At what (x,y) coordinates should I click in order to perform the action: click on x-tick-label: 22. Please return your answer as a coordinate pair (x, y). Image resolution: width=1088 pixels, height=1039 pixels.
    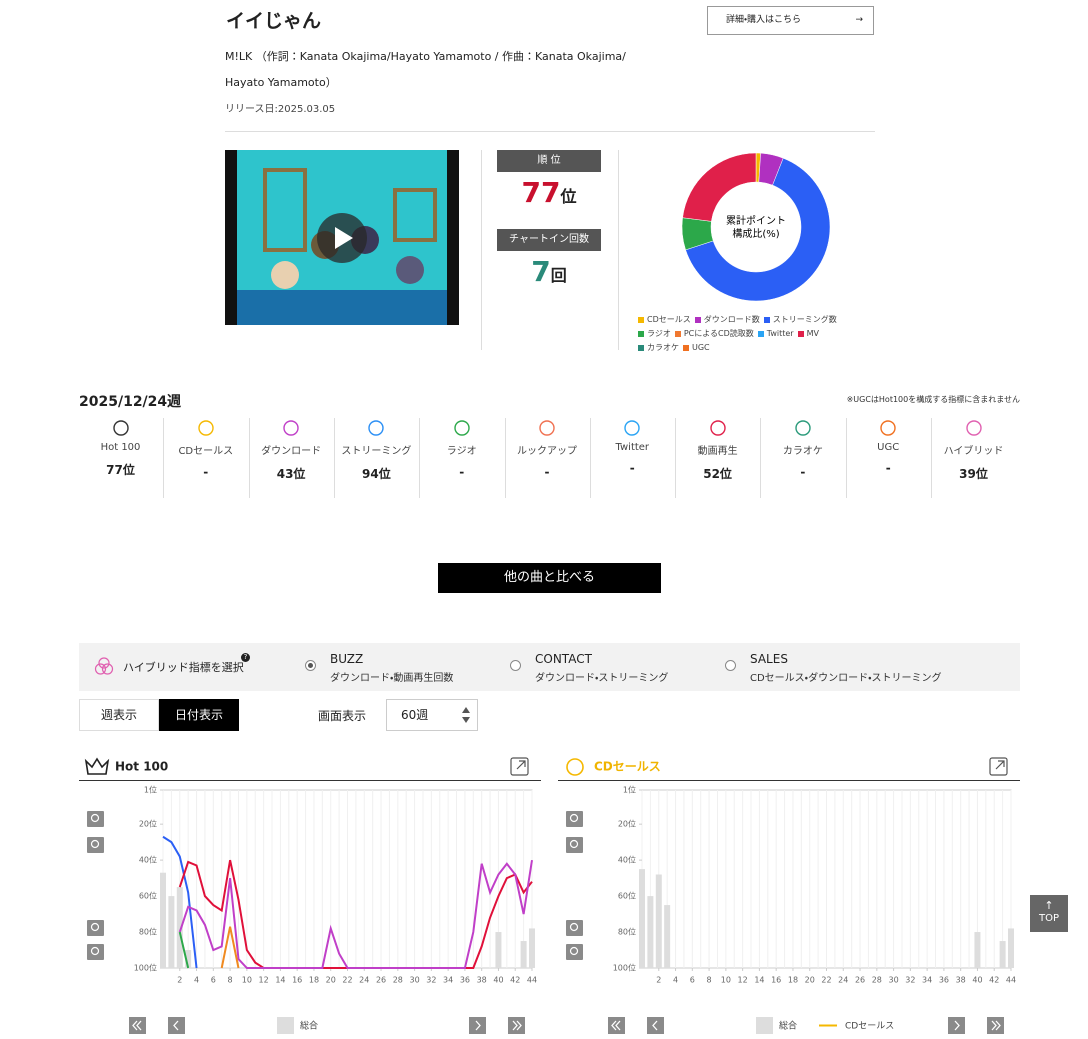
    Looking at the image, I should click on (826, 980).